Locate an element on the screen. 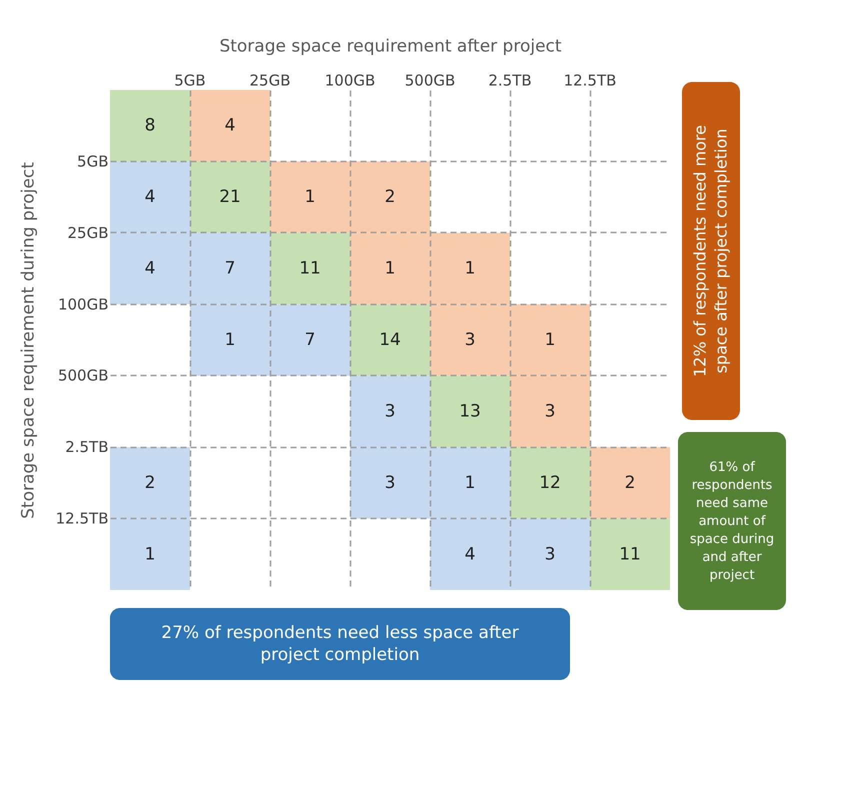 This screenshot has height=800, width=845. y-tick-label: 12.5TB is located at coordinates (82, 519).